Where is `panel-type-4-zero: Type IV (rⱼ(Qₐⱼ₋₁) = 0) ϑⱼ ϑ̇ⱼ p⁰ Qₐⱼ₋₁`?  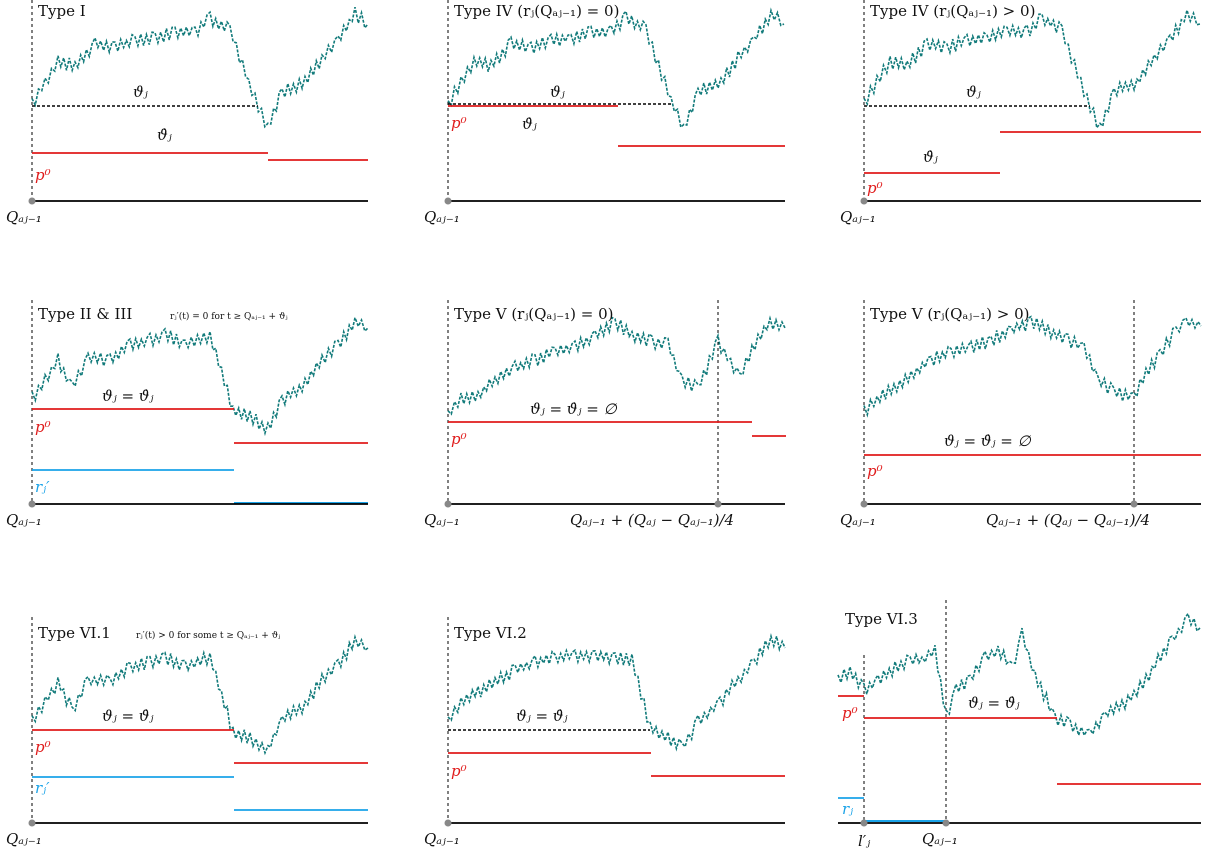 panel-type-4-zero: Type IV (rⱼ(Qₐⱼ₋₁) = 0) ϑⱼ ϑ̇ⱼ p⁰ Qₐⱼ₋₁ is located at coordinates (604, 113).